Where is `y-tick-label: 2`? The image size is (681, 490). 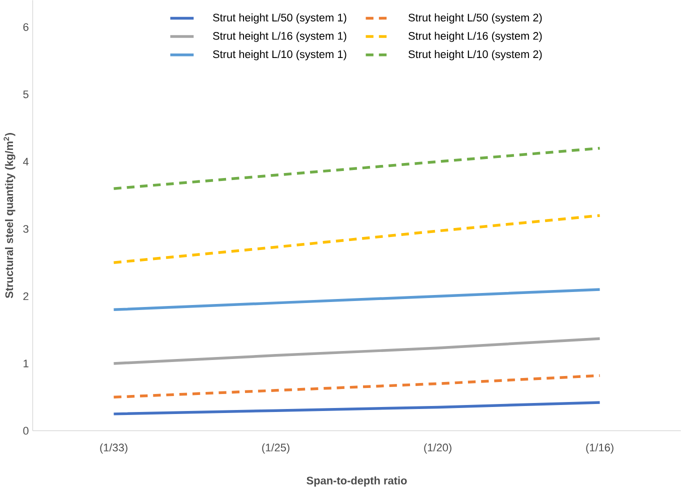 y-tick-label: 2 is located at coordinates (25, 296).